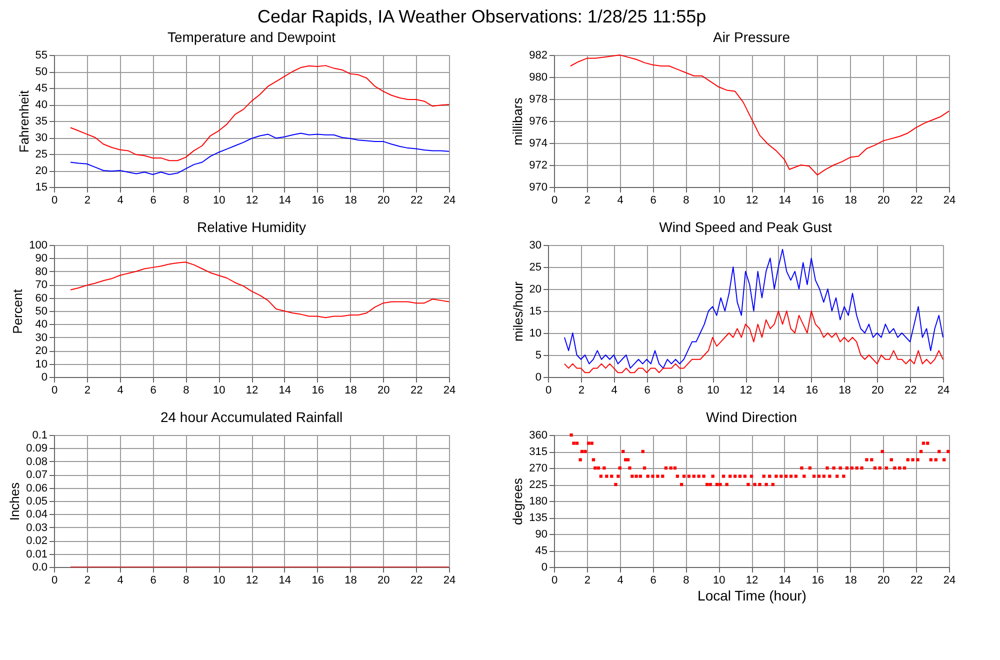 Image resolution: width=1000 pixels, height=660 pixels. What do you see at coordinates (538, 144) in the screenshot?
I see `y-tick-label: 974` at bounding box center [538, 144].